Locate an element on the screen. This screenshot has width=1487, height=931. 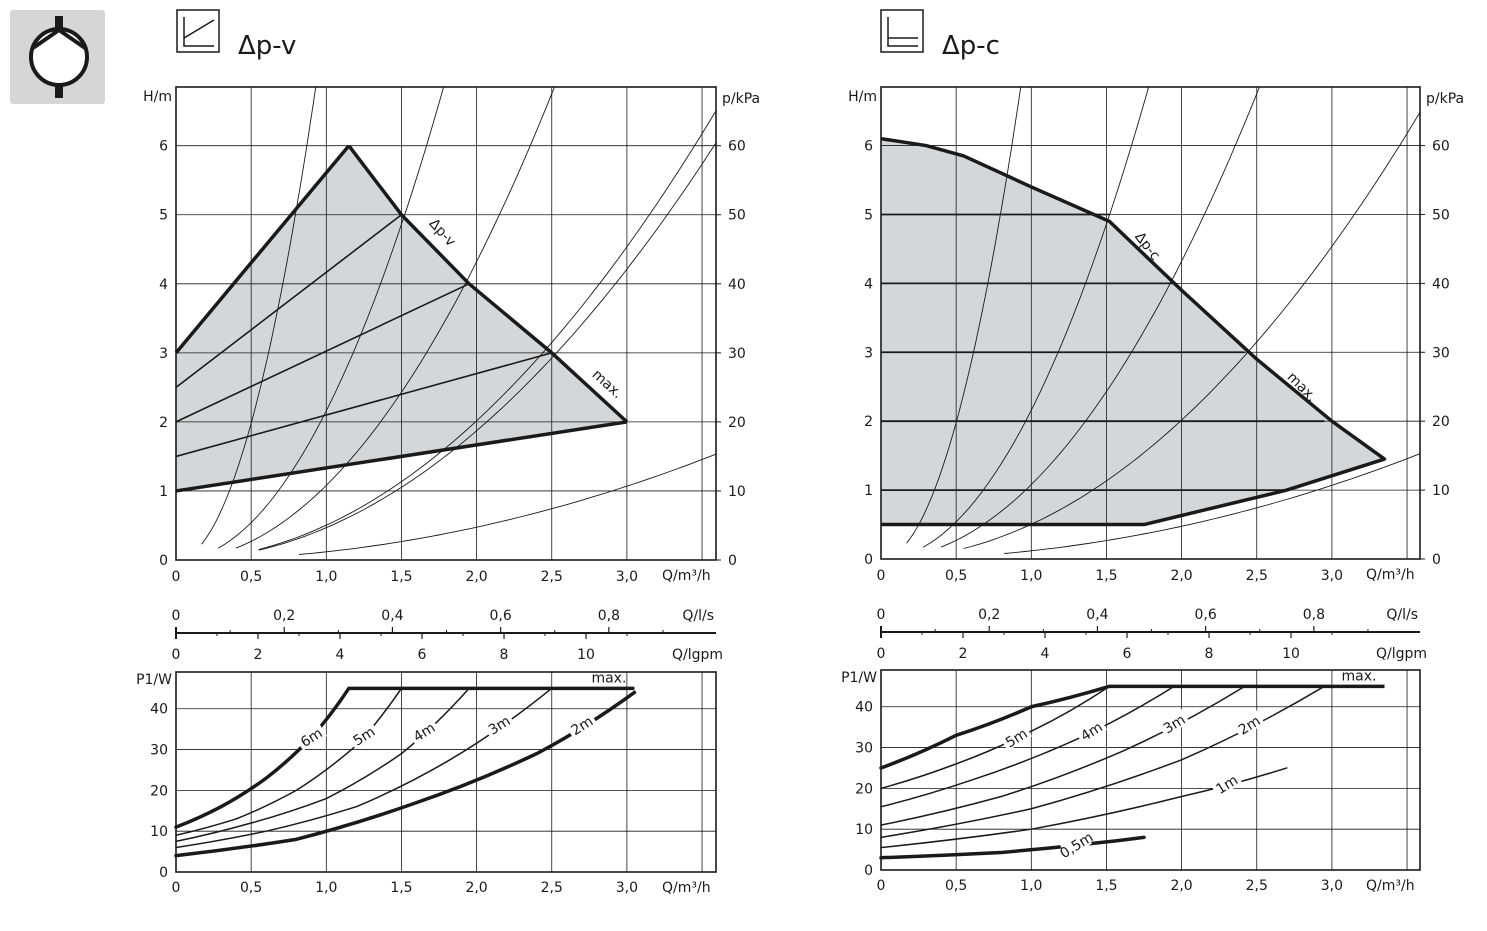
dpv-power-x-tick-label-5: 2,5 is located at coordinates (552, 888).